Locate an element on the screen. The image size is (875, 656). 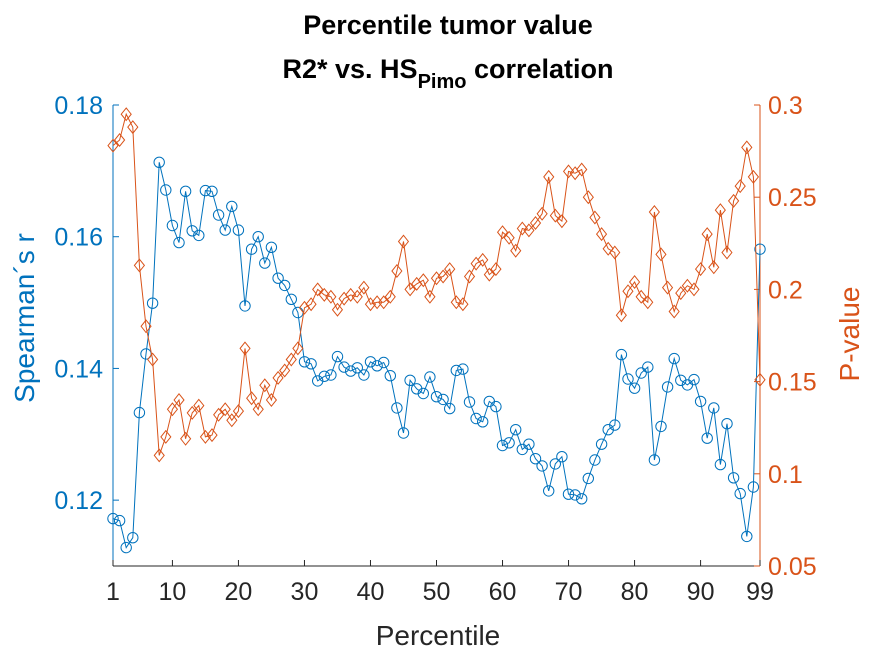
chart-subtitle: R2* vs. HSPimo correlation is located at coordinates (447, 73).